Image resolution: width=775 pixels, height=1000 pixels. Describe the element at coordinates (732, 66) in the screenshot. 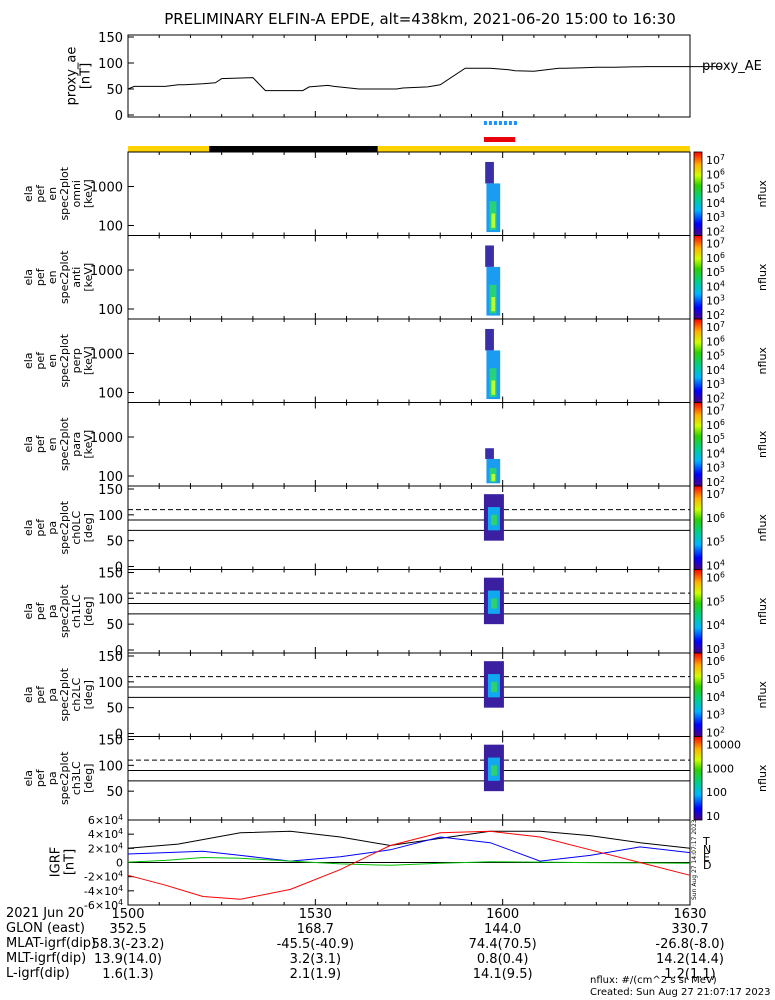

I see `ae-legend-label: proxy_AE` at that location.